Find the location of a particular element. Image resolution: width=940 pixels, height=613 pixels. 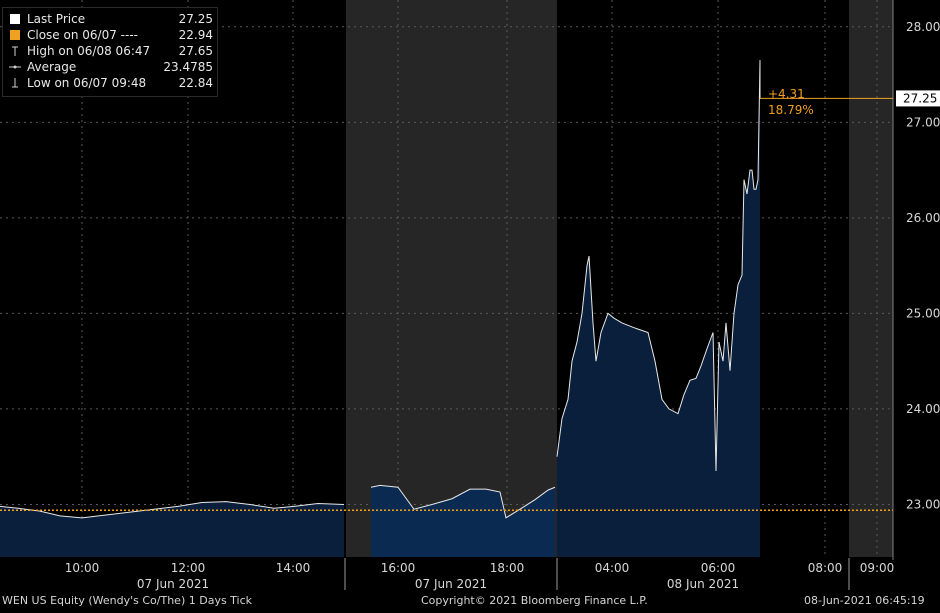

legend-row: Low on 06/07 09:48 22.84 is located at coordinates (111, 83).